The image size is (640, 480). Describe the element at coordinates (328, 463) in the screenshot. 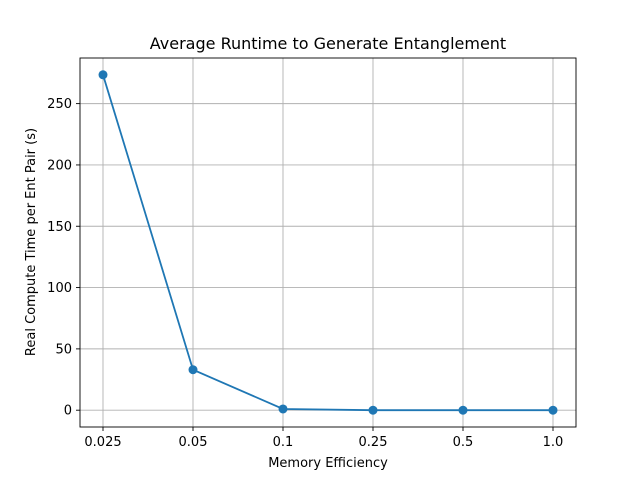

I see `x-axis-label: Memory Efficiency` at that location.